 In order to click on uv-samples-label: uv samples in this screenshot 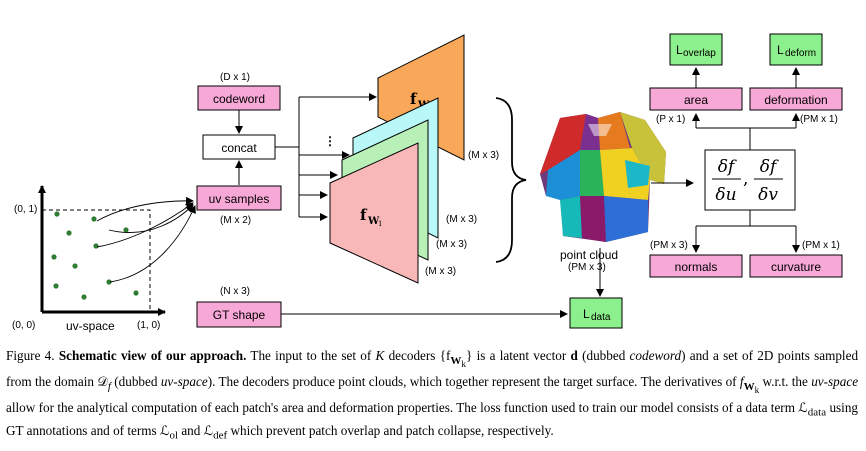, I will do `click(239, 199)`.